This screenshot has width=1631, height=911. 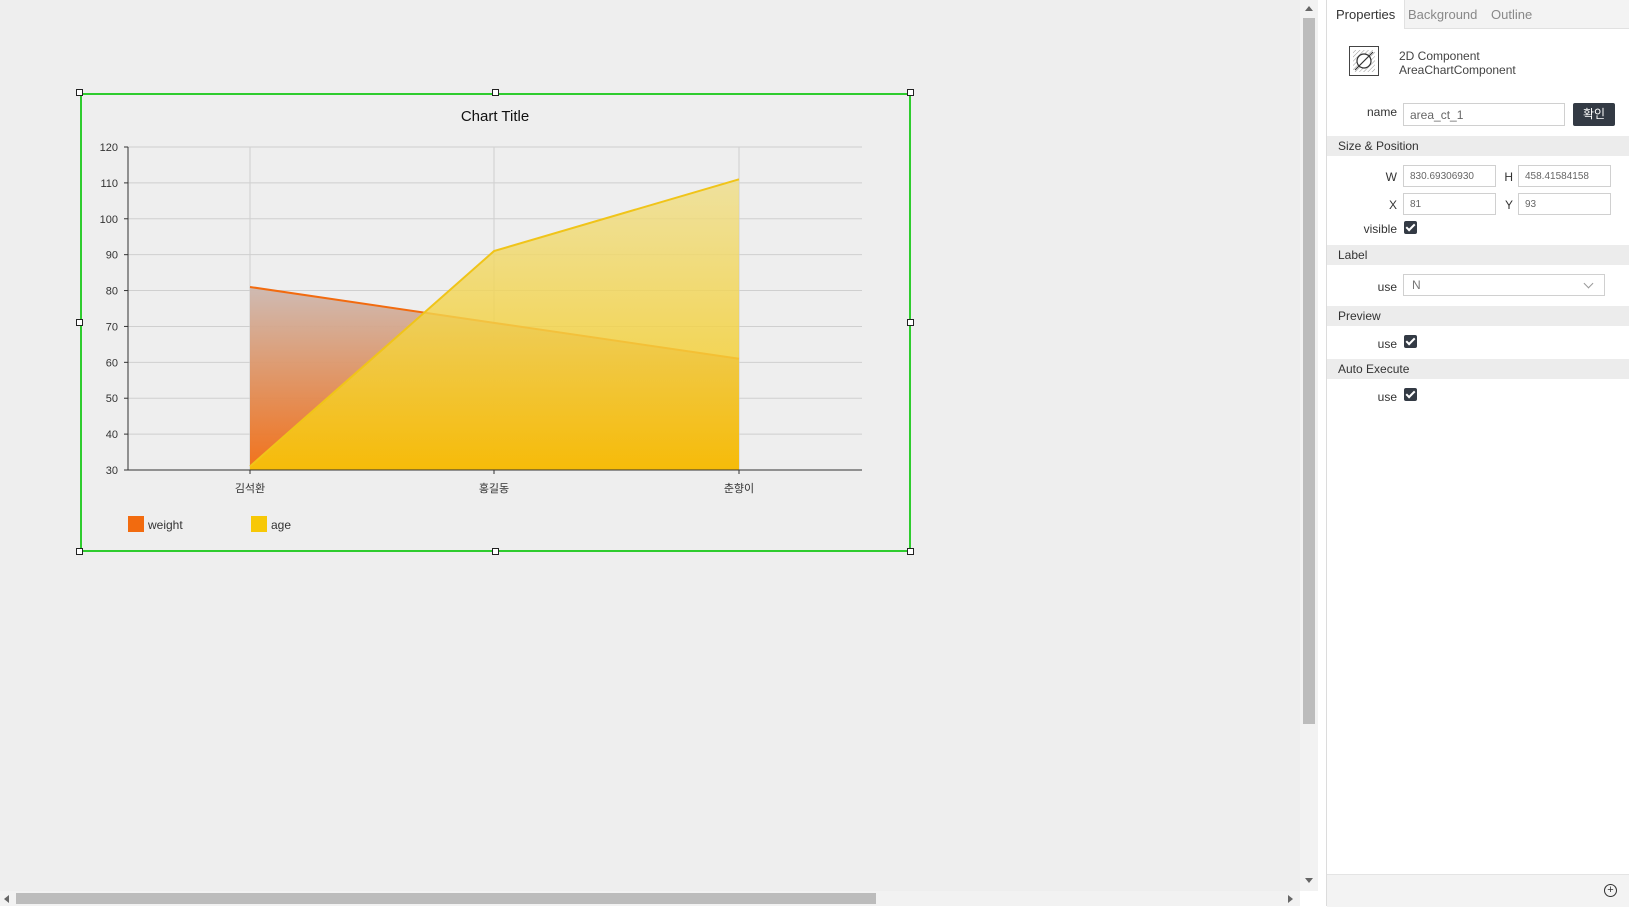 I want to click on y-tick-label: 100, so click(x=109, y=220).